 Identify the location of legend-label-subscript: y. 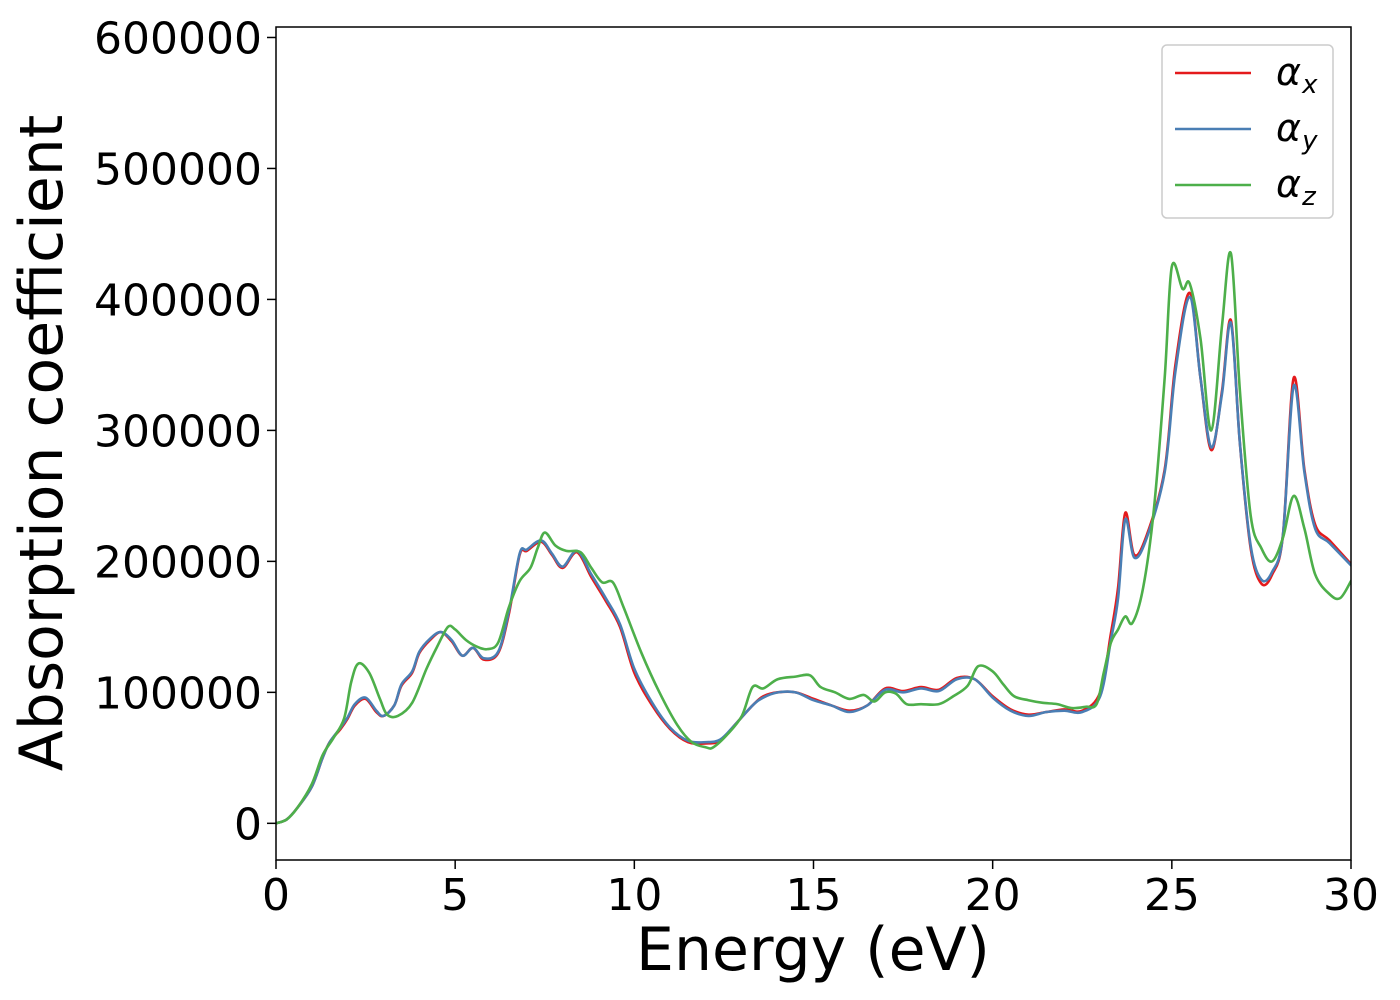
(1309, 141).